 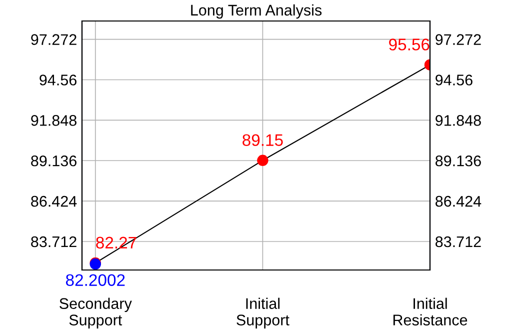 I want to click on data-label: 89.15, so click(x=262, y=140).